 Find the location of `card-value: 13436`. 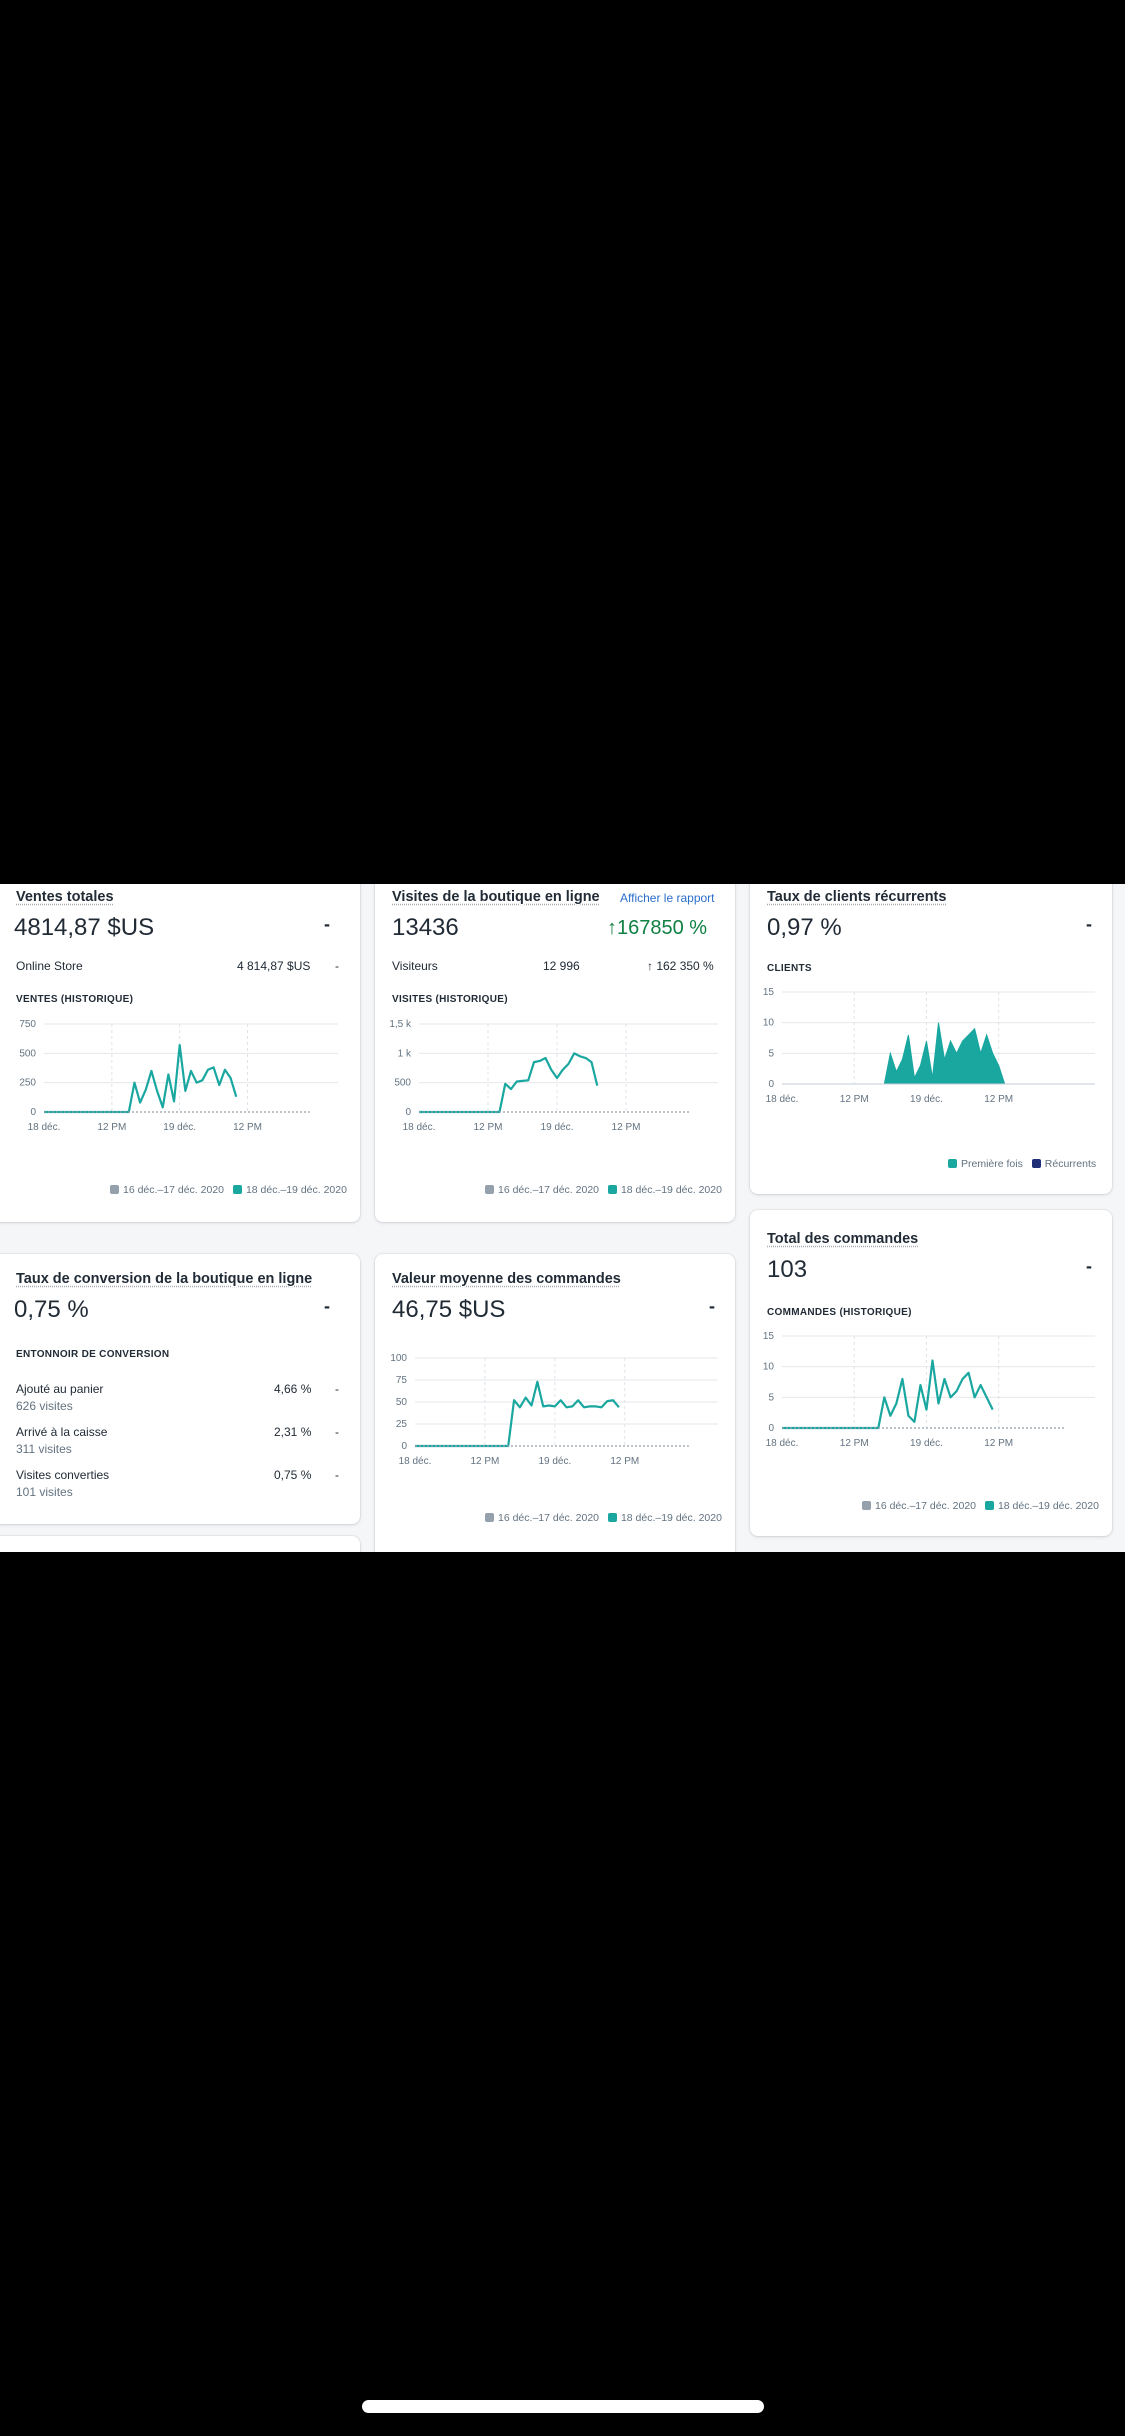

card-value: 13436 is located at coordinates (425, 927).